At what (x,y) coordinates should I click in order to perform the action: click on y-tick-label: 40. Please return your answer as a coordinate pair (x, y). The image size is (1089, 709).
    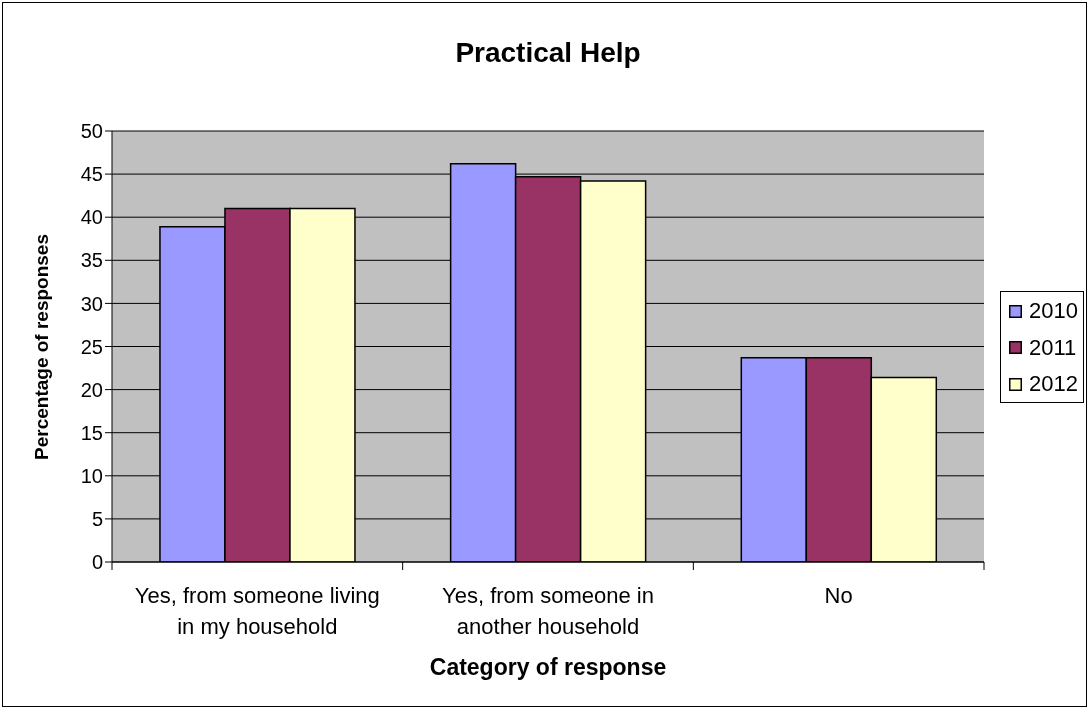
    Looking at the image, I should click on (91, 217).